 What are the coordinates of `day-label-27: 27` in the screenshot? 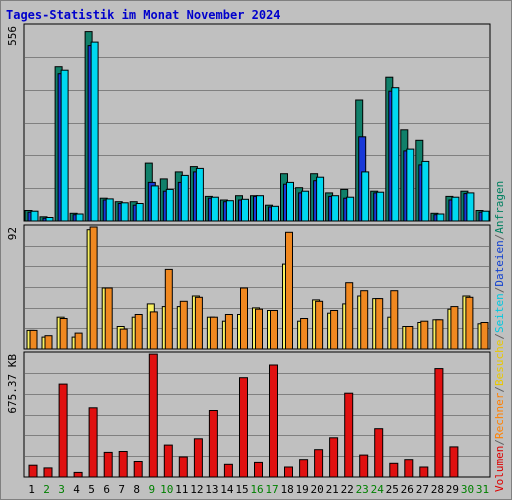 It's located at (422, 489).